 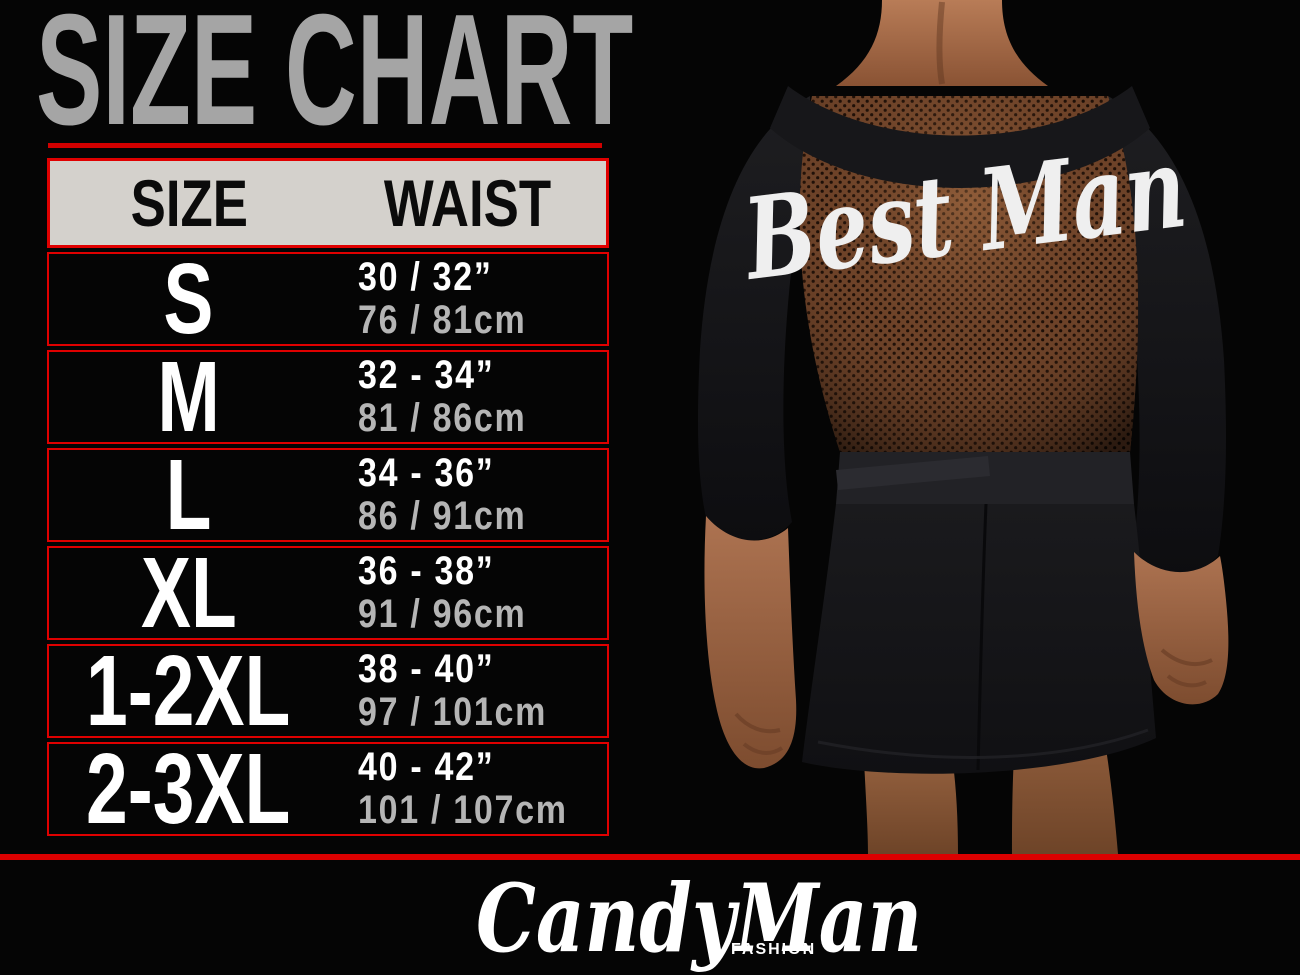 I want to click on page-title: SIZE CHART, so click(x=335, y=79).